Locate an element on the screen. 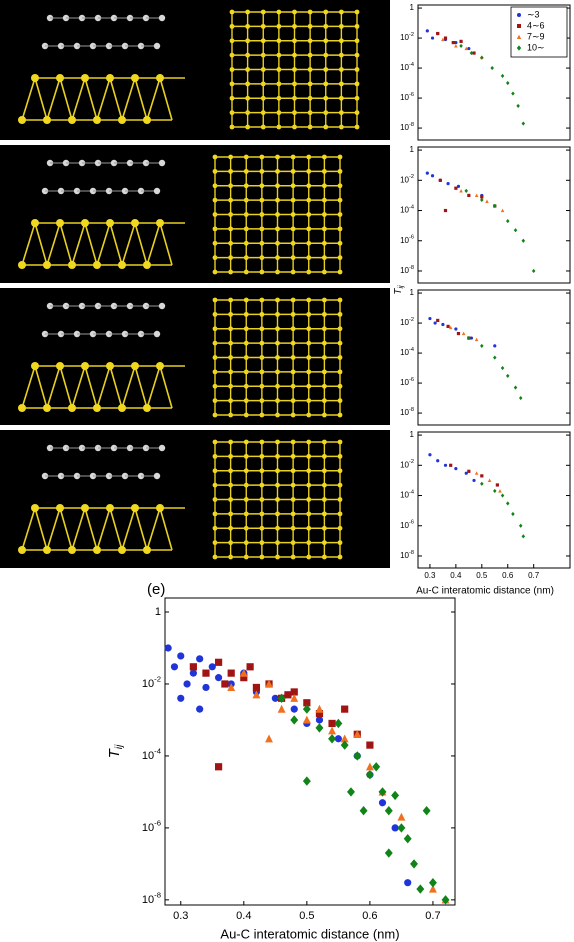 This screenshot has width=574, height=942. legend-label: 10∼ is located at coordinates (536, 47).